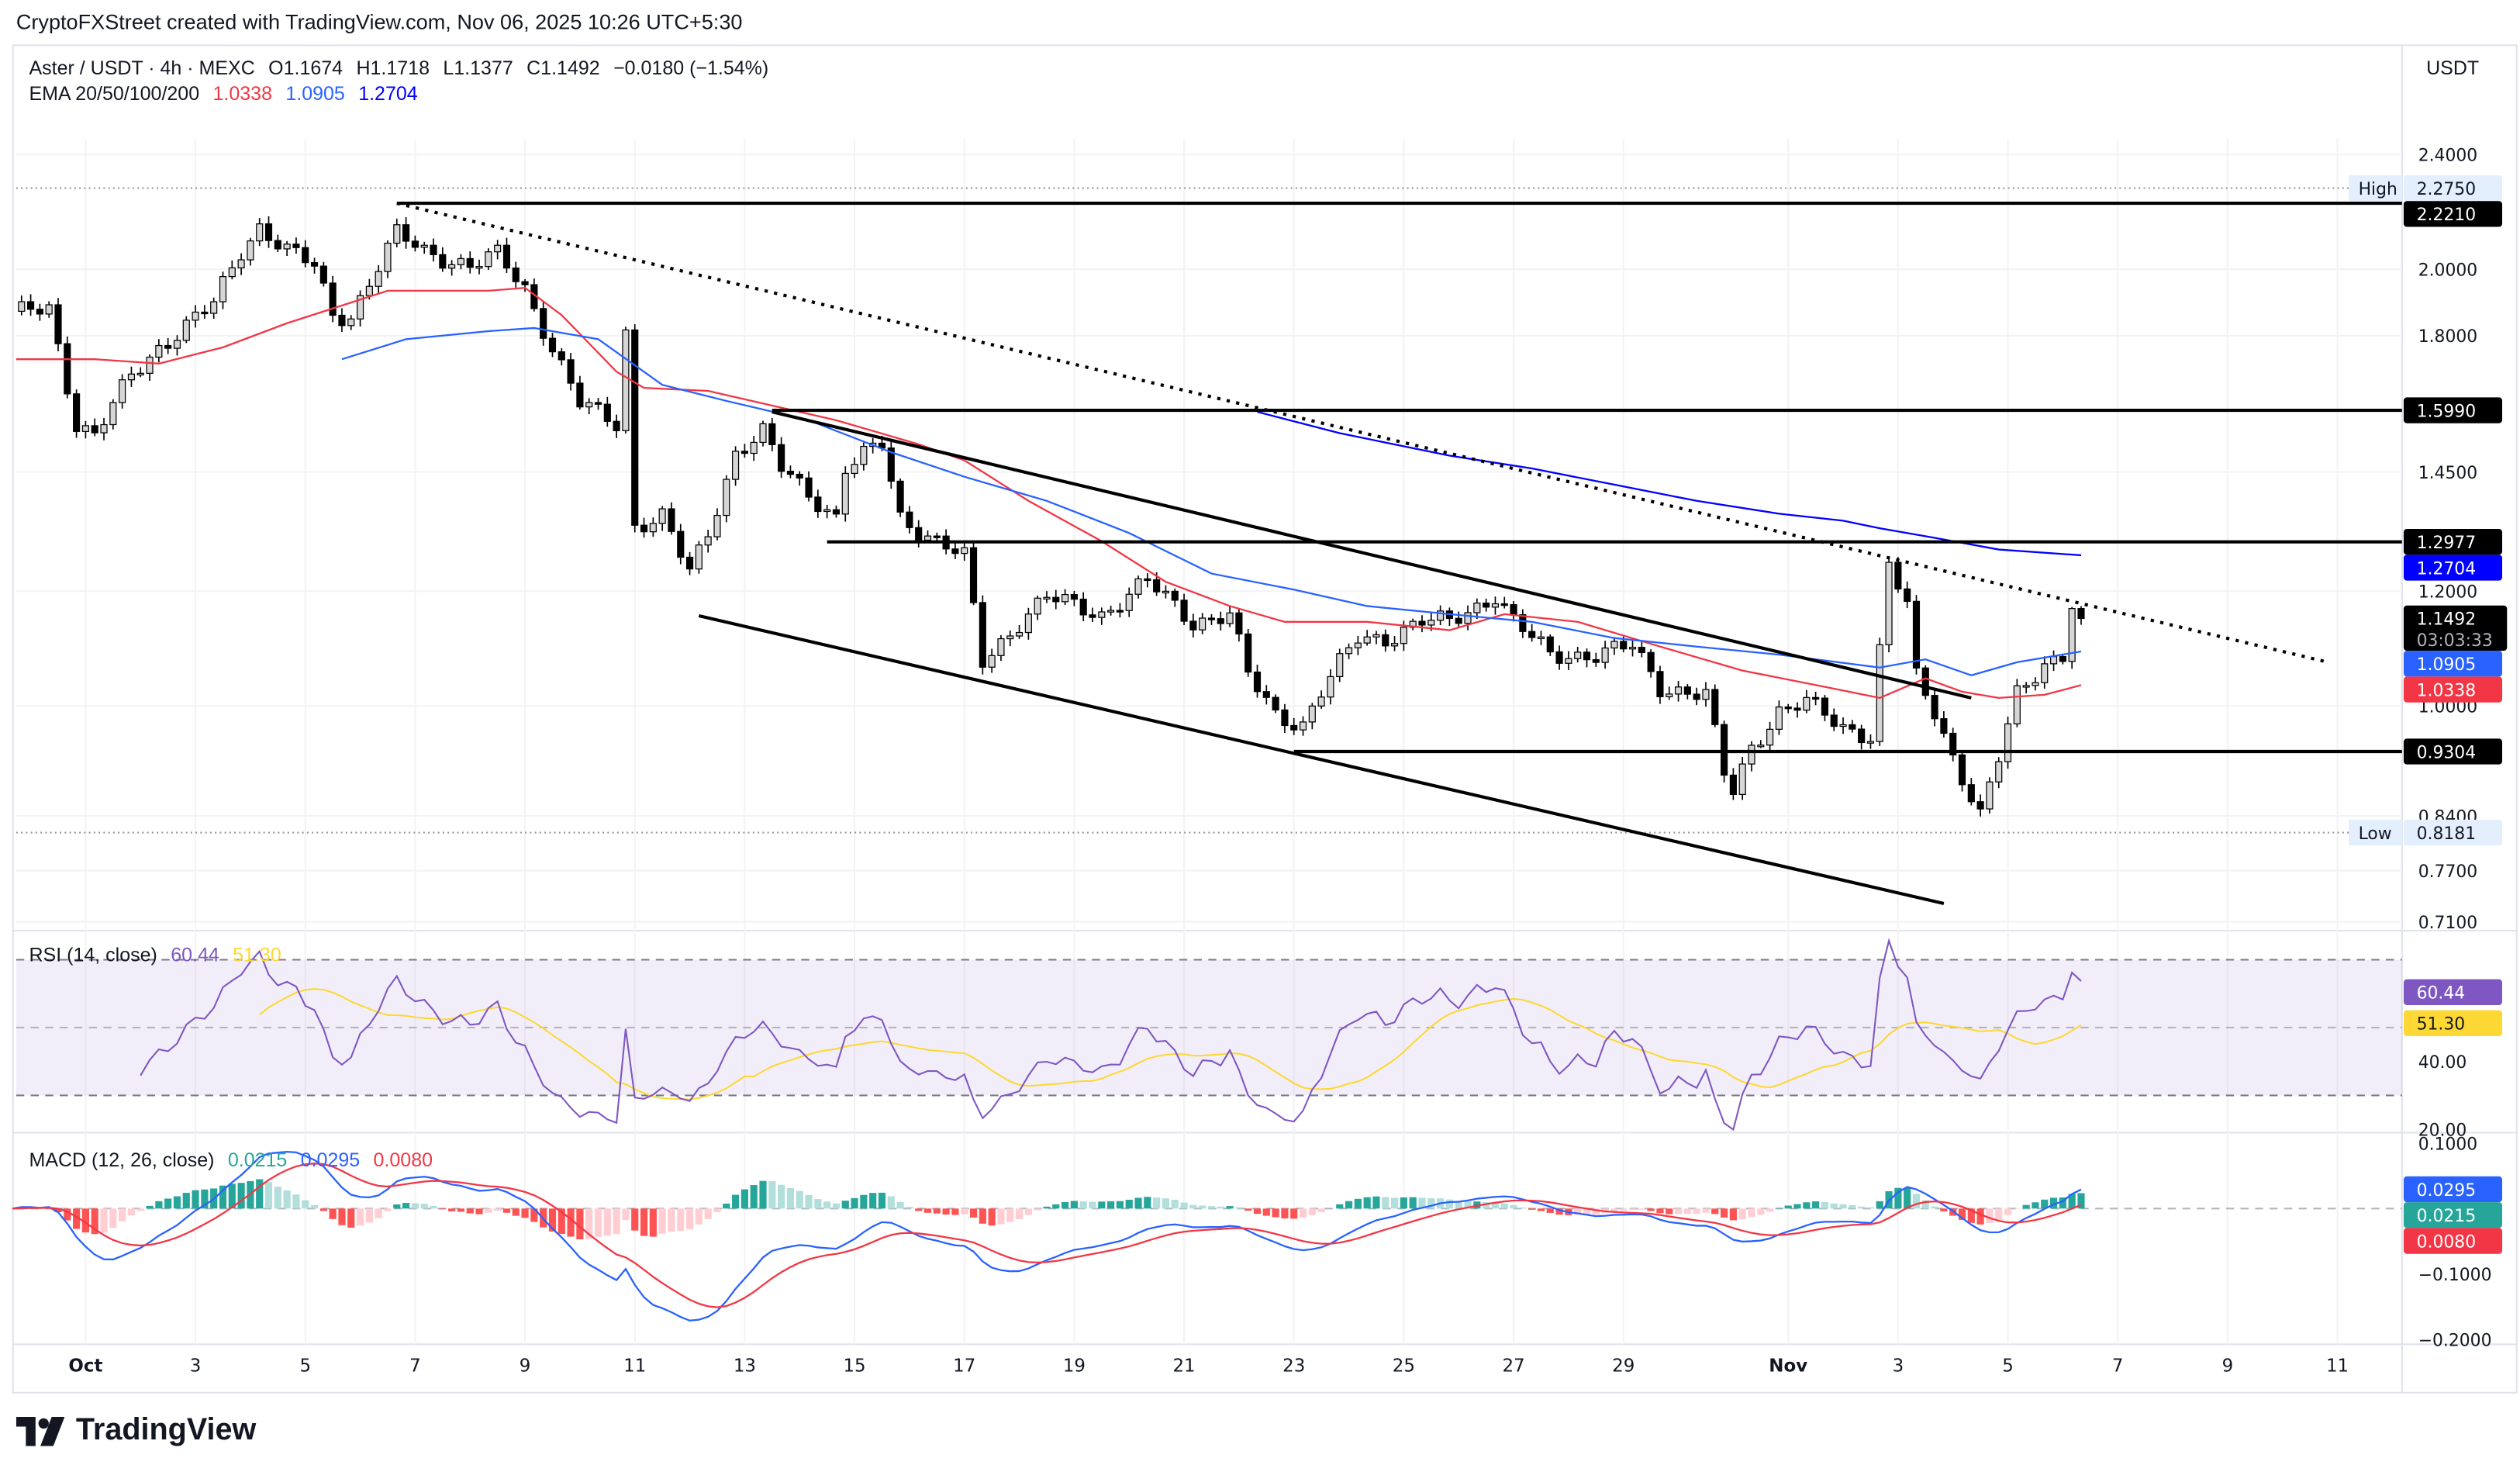  I want to click on tradingview-logo: TradingView, so click(136, 1432).